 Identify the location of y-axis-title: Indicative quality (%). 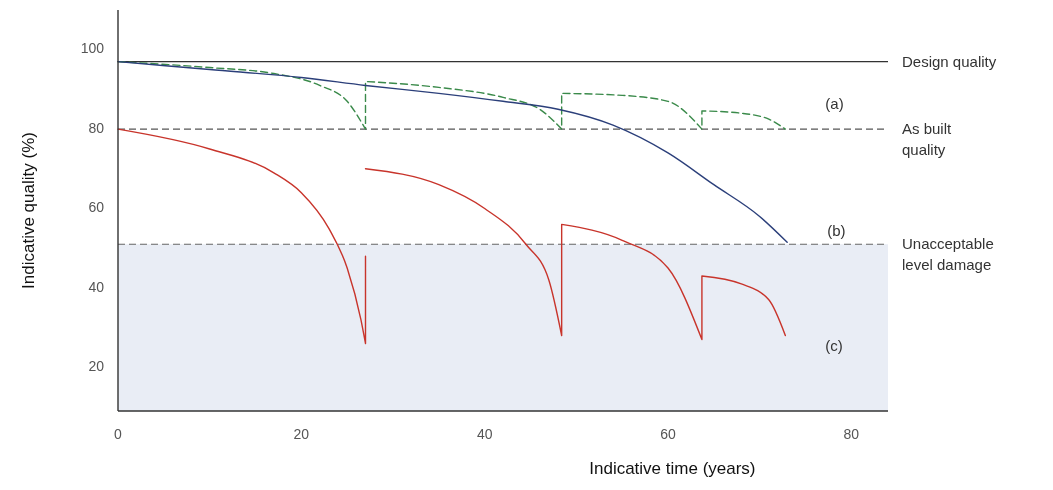
(28, 210).